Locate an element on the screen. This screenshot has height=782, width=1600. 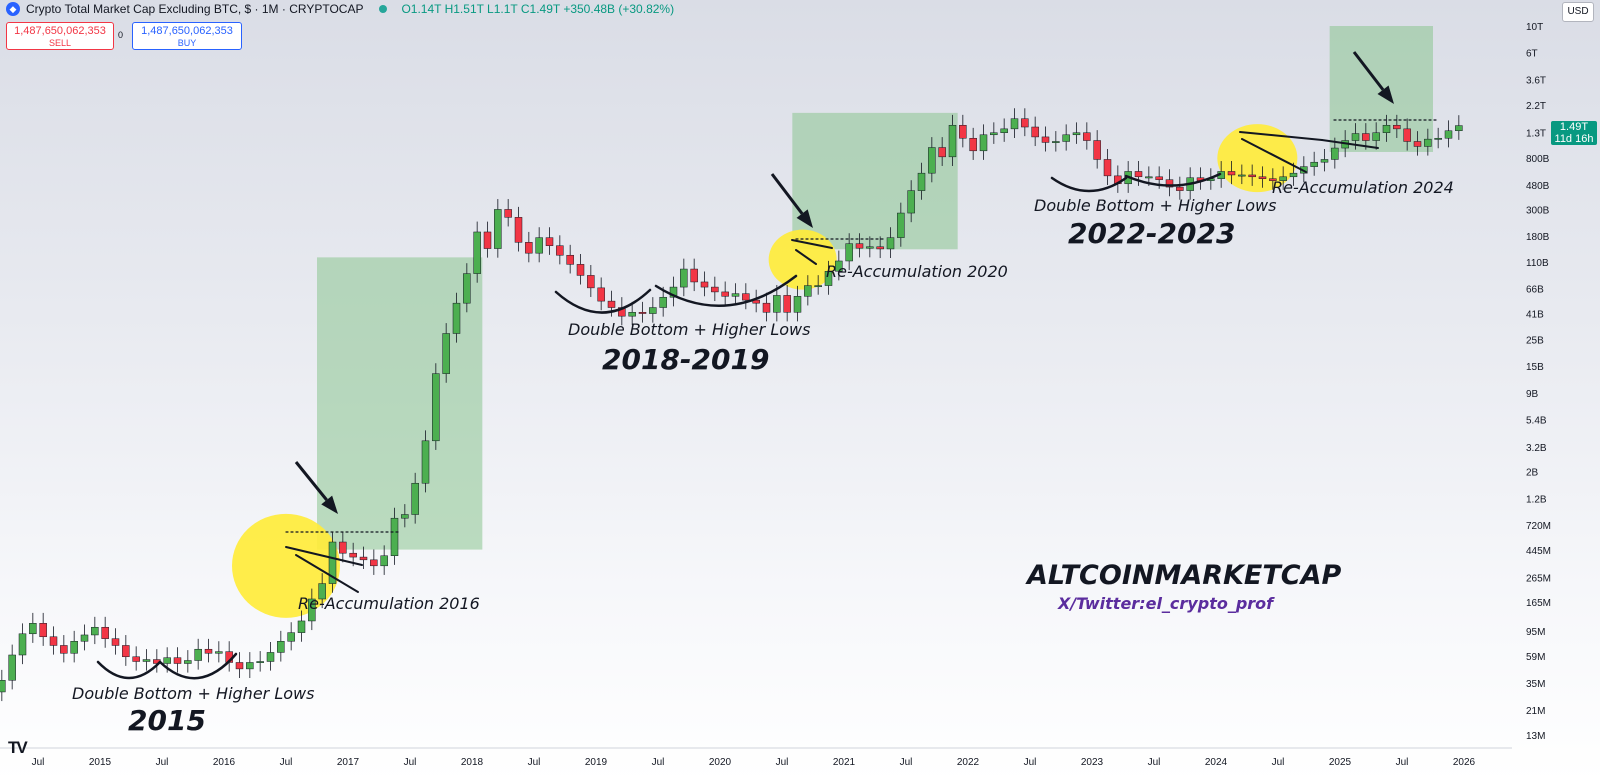
price-tick-label: 300B is located at coordinates (1538, 210).